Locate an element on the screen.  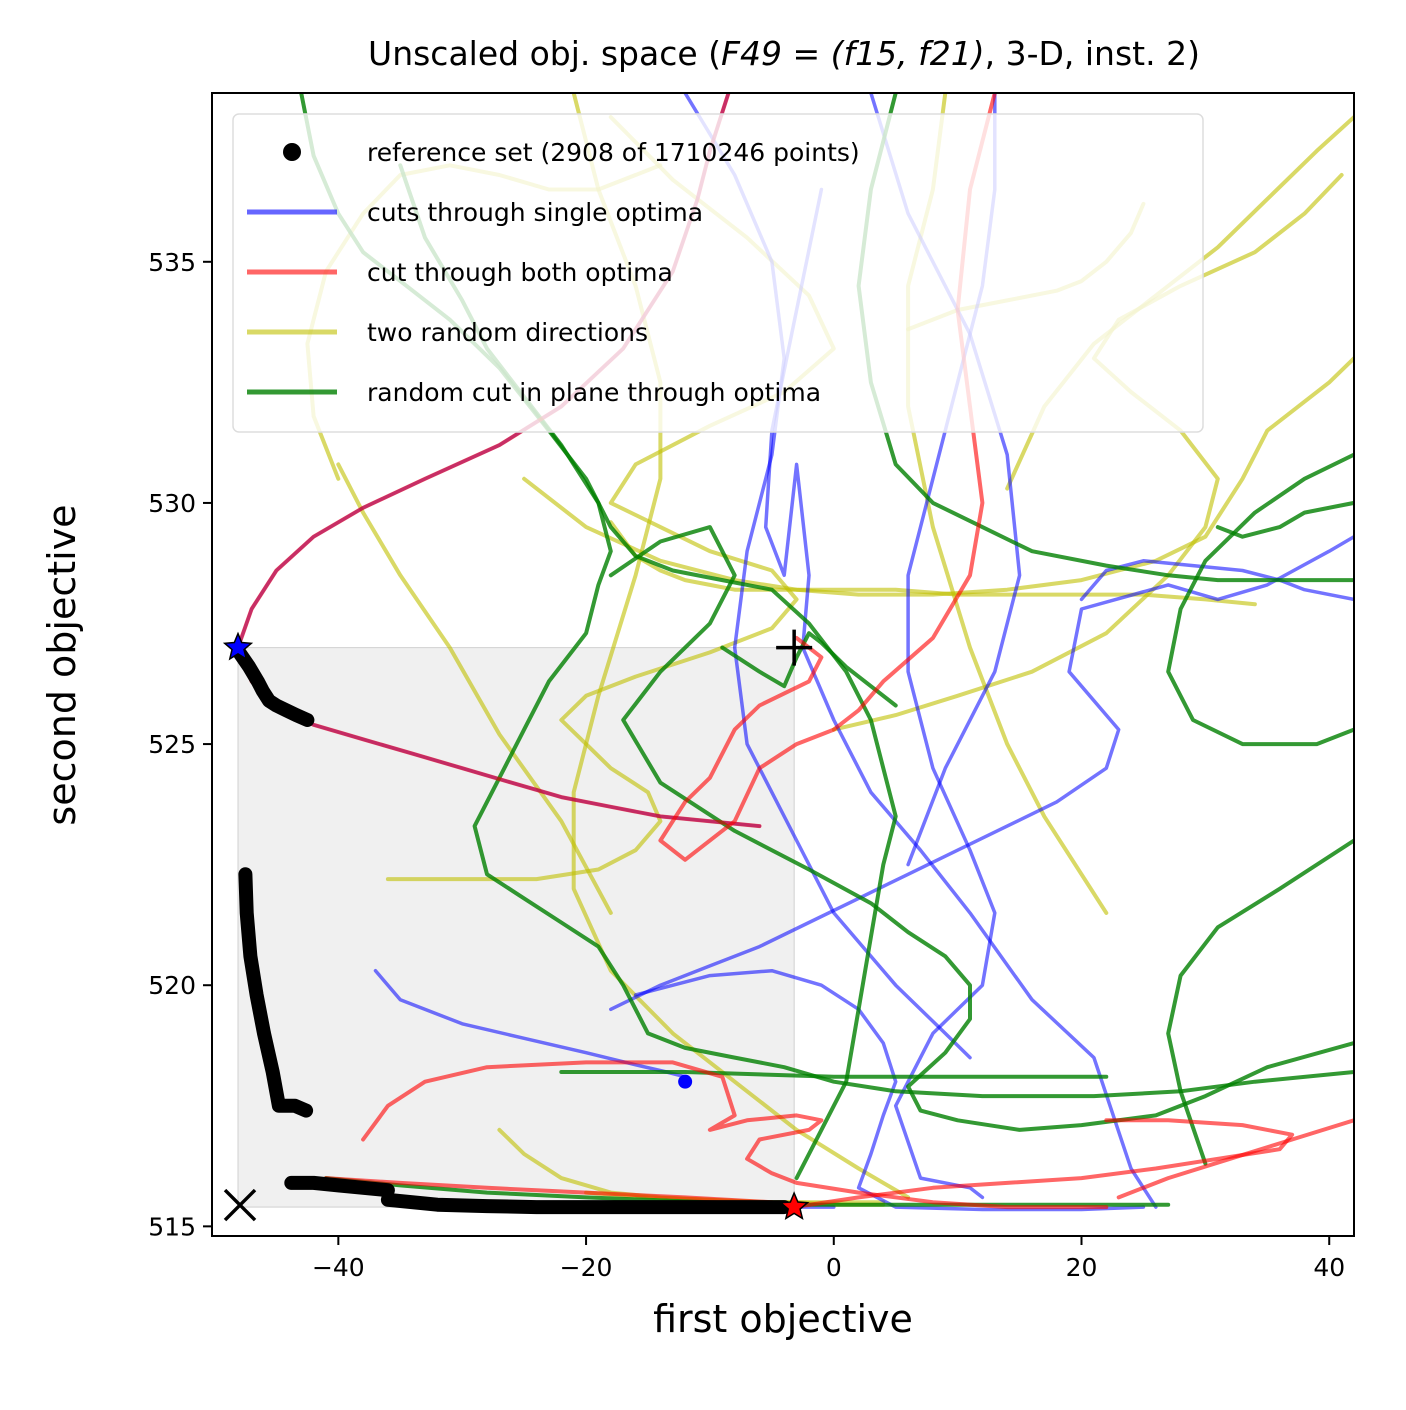
y-tick-label: 525 is located at coordinates (172, 744).